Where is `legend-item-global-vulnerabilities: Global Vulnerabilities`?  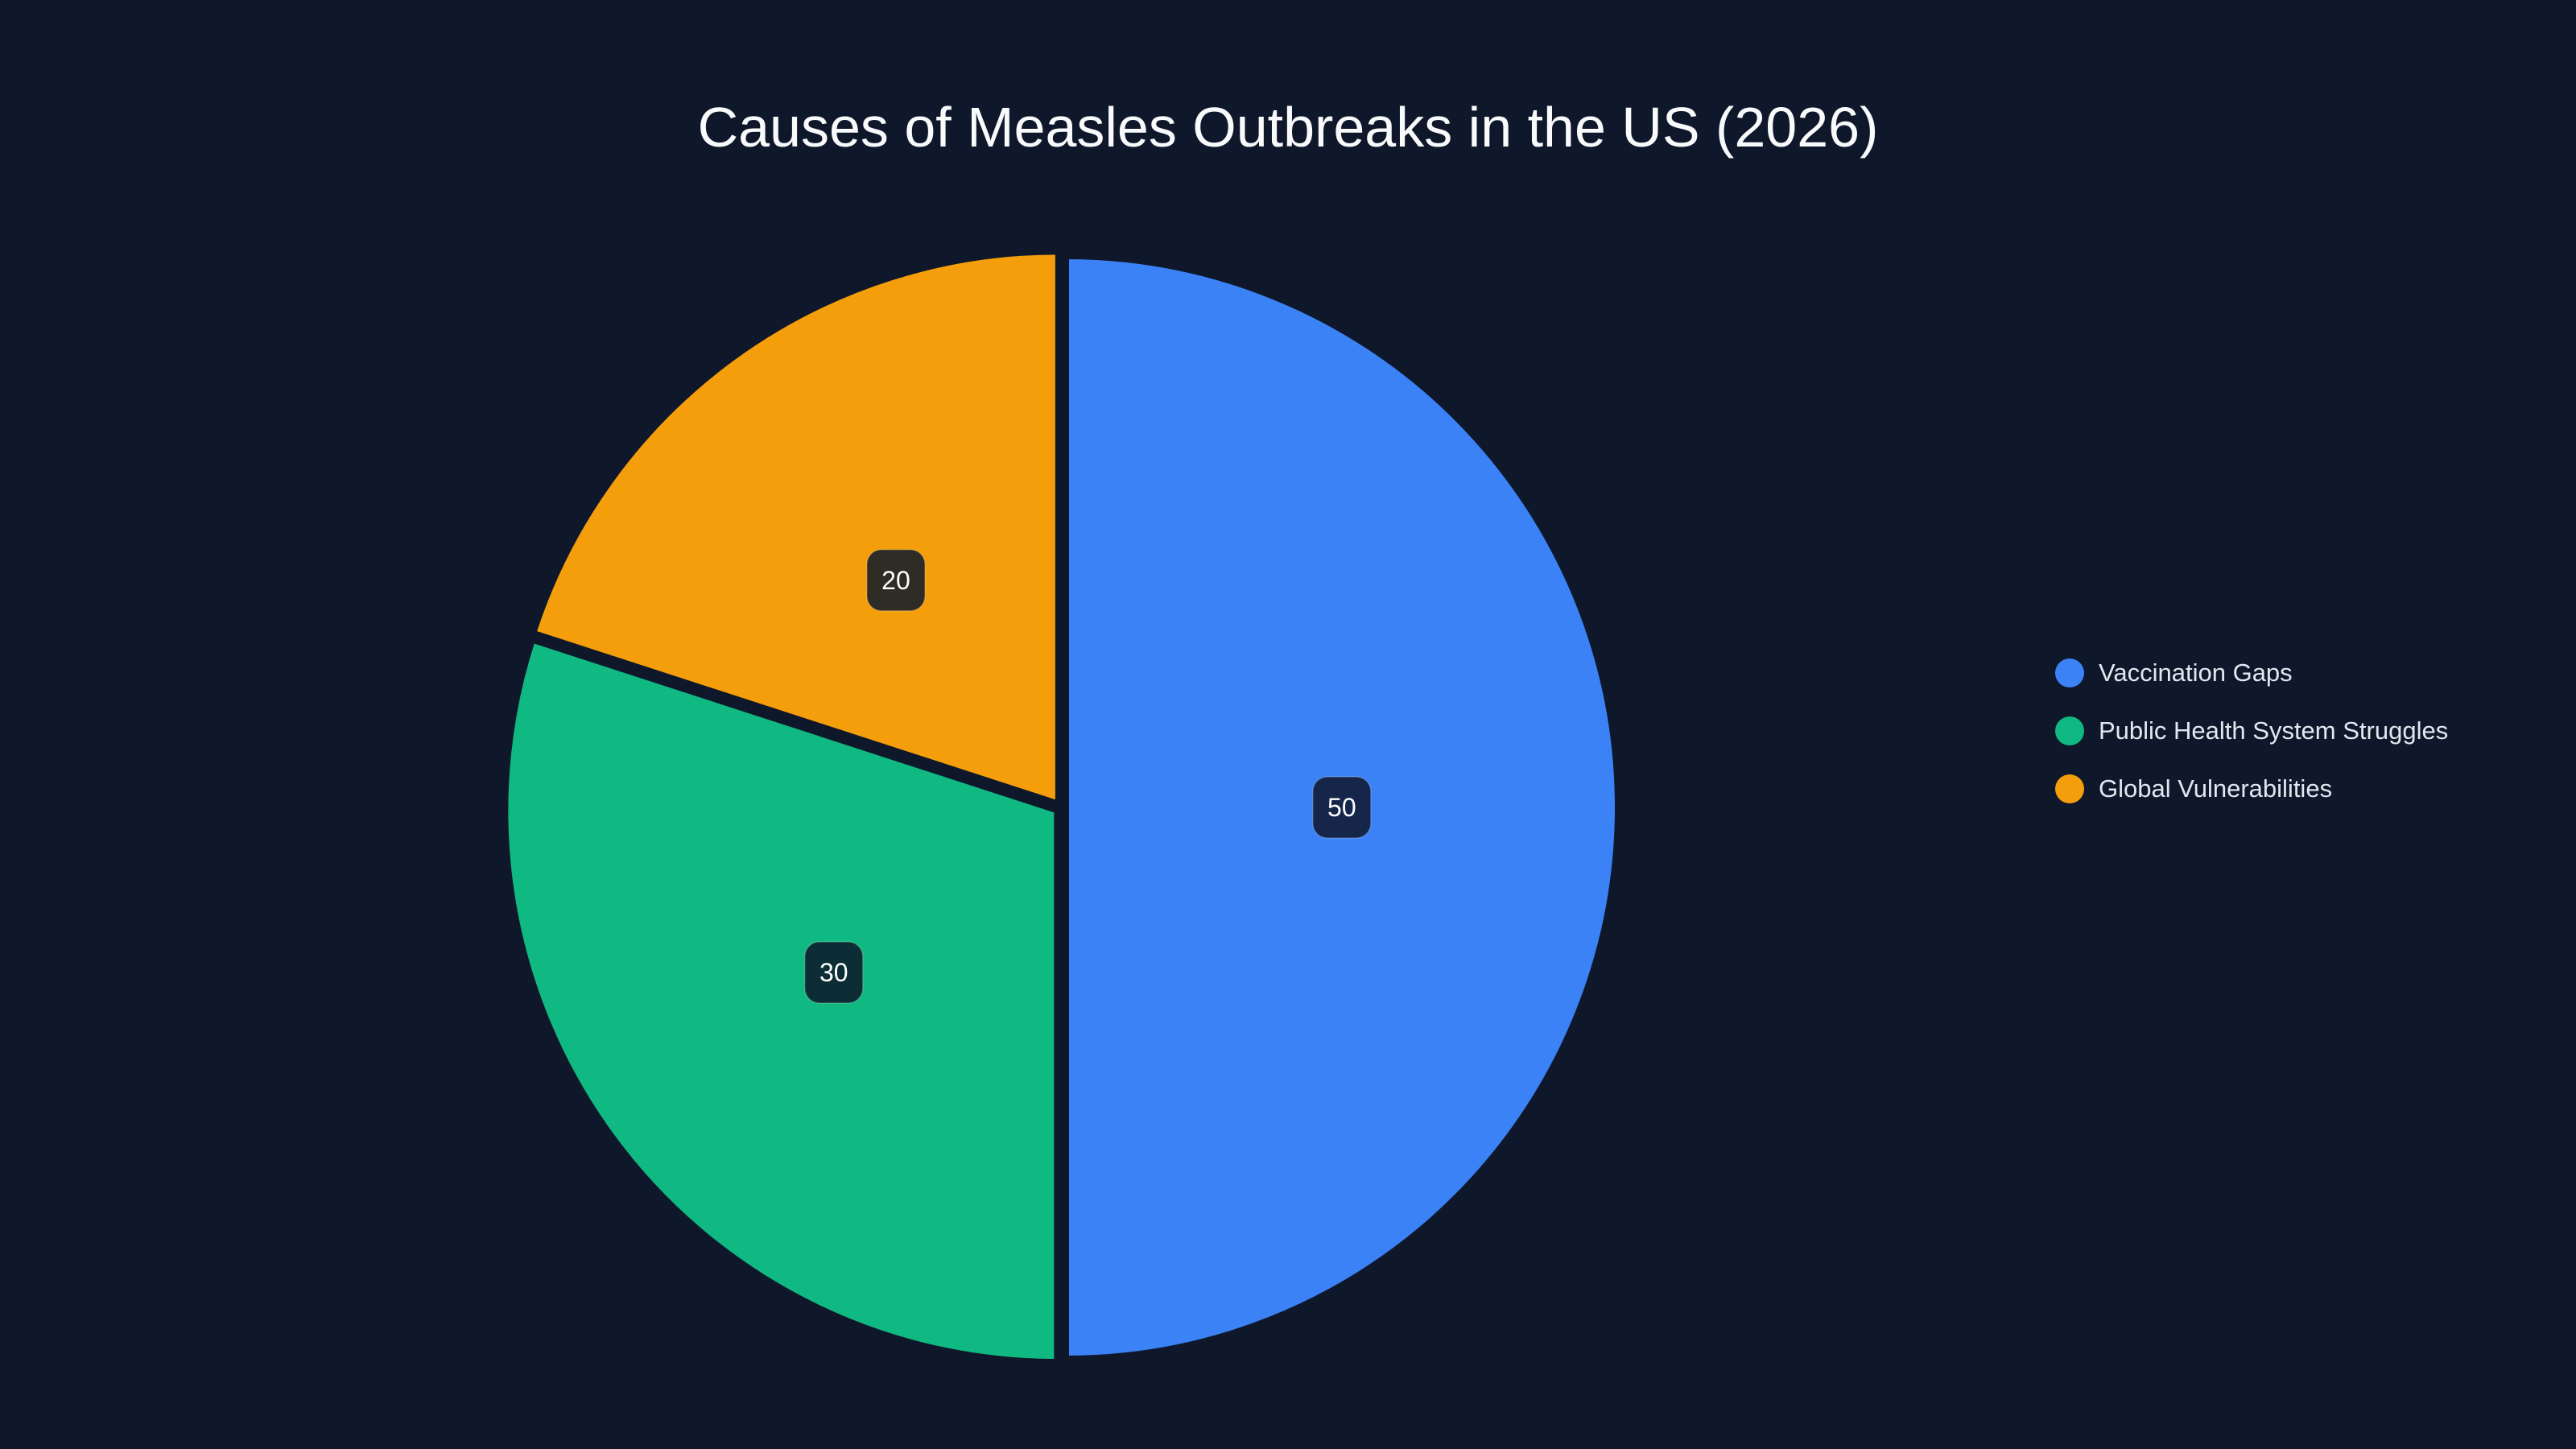 legend-item-global-vulnerabilities: Global Vulnerabilities is located at coordinates (2251, 789).